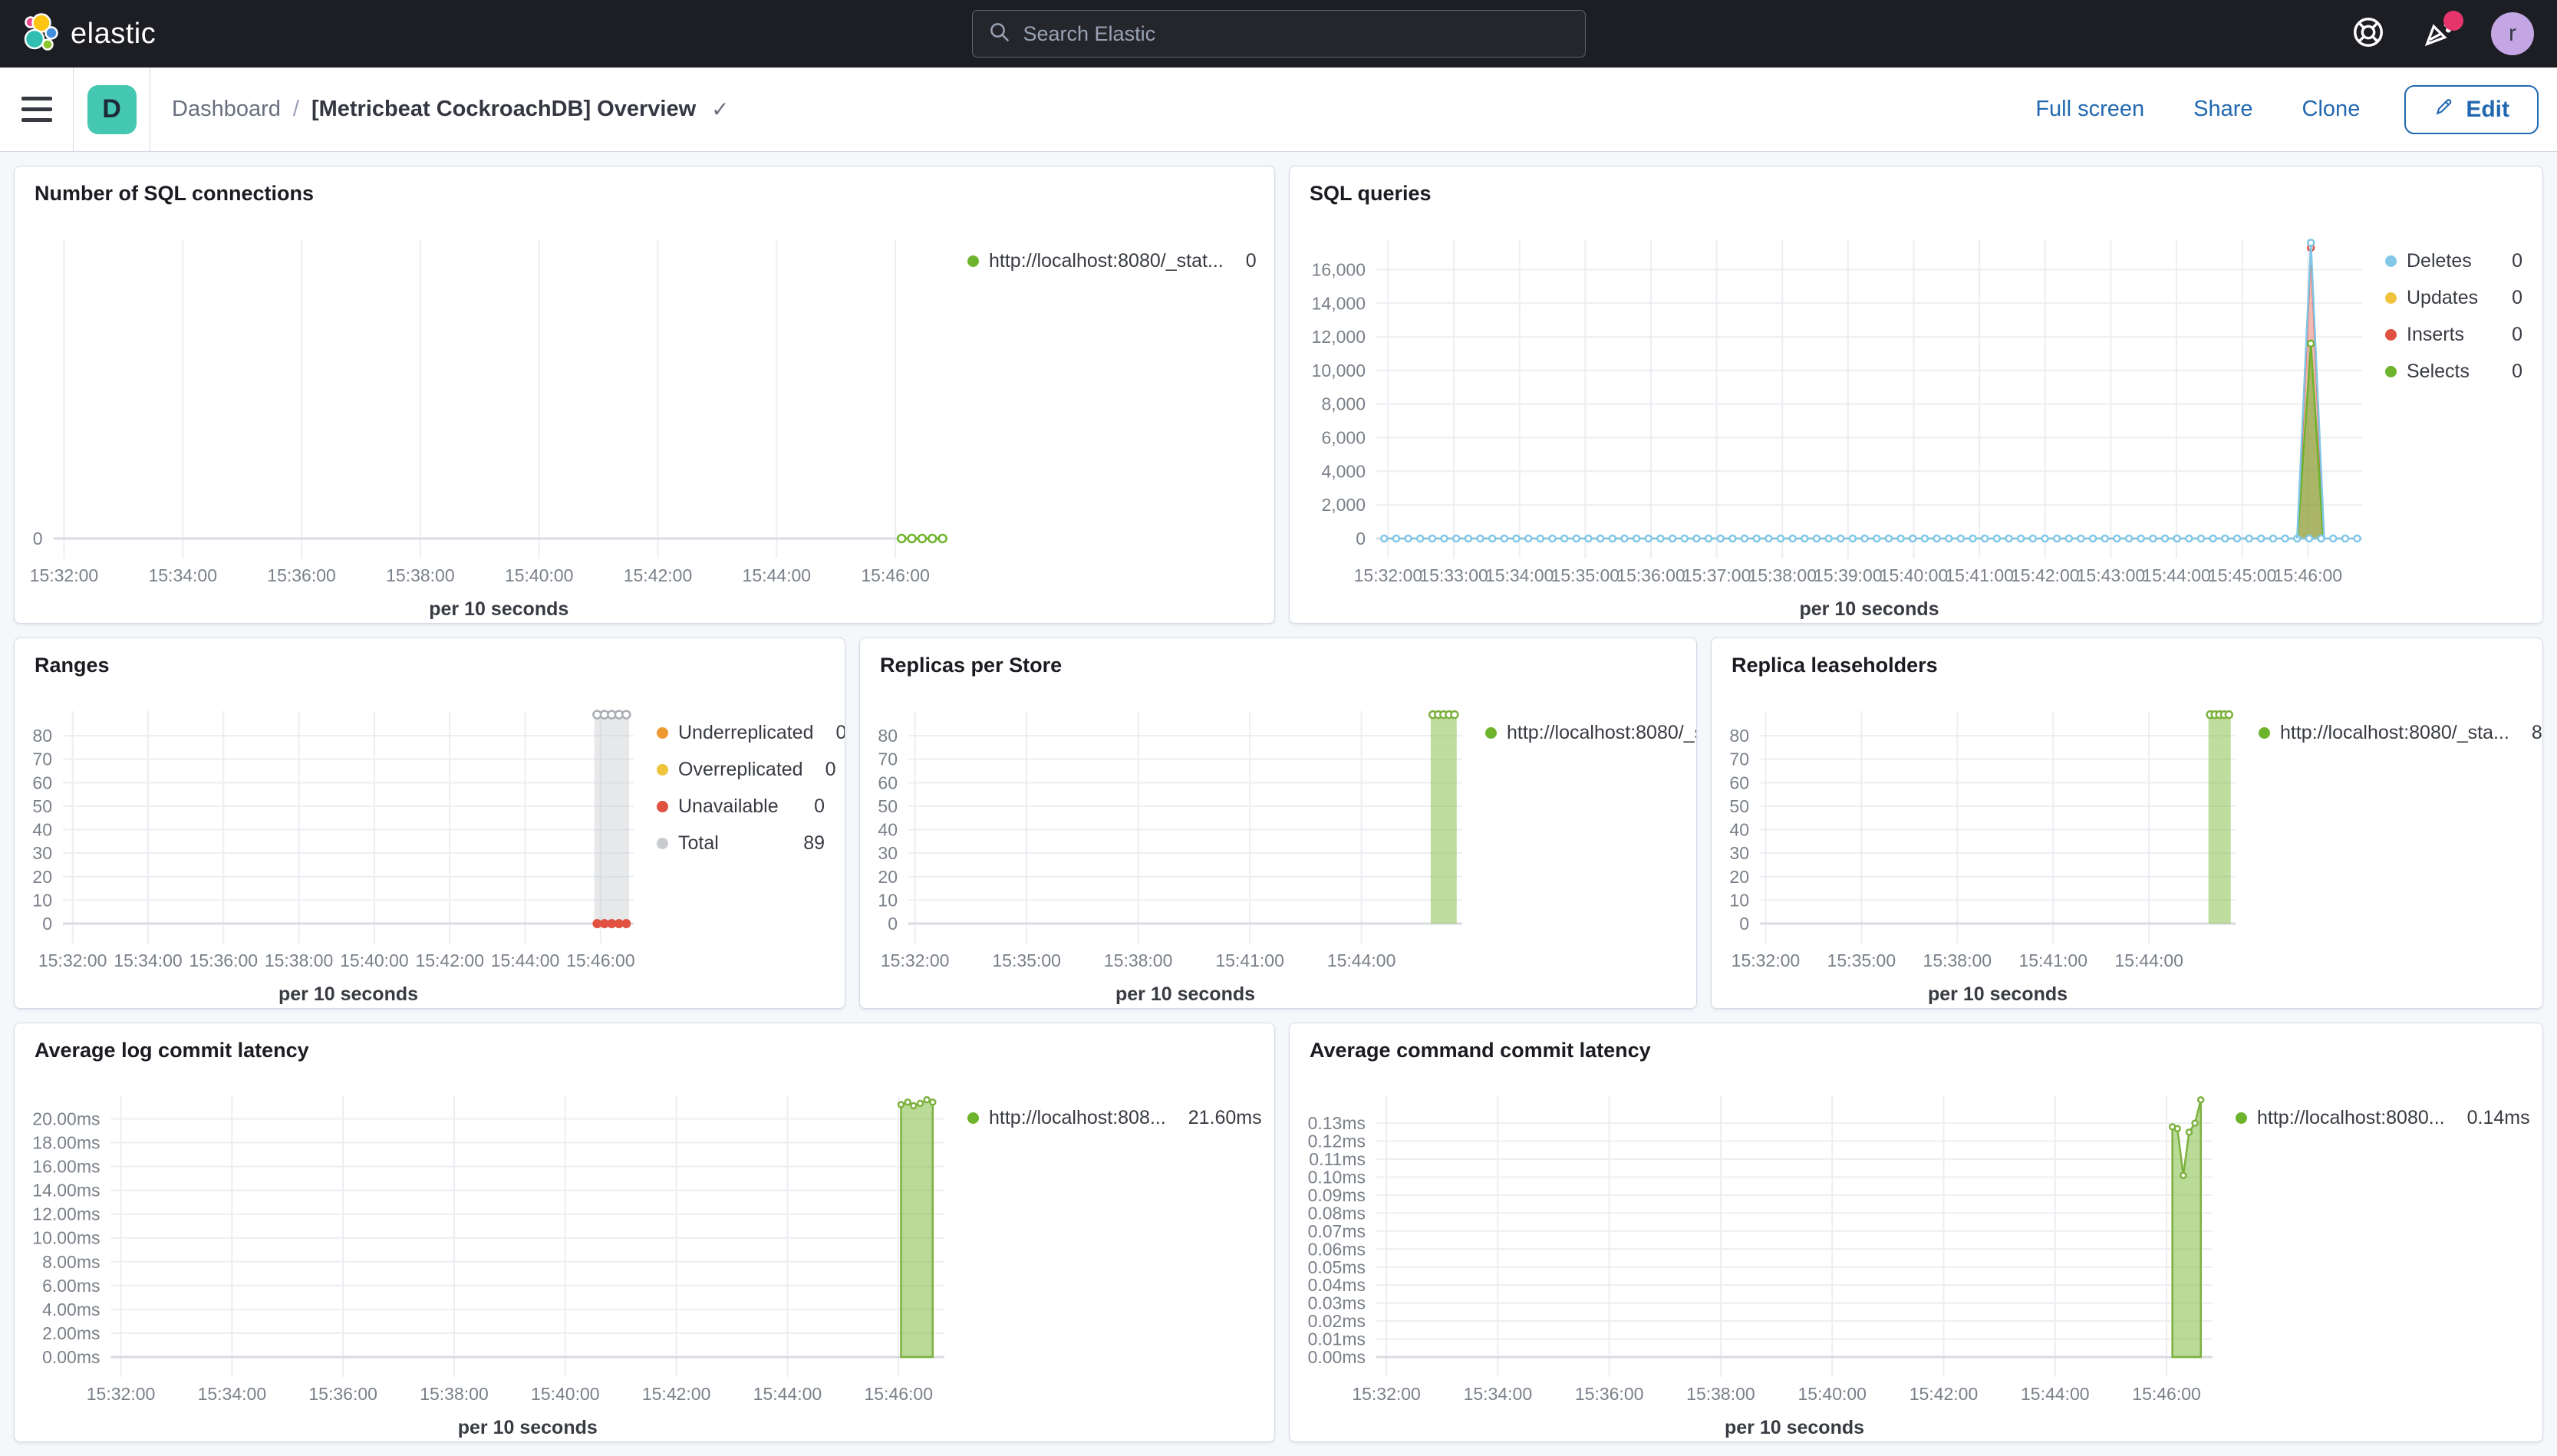 This screenshot has width=2557, height=1456. What do you see at coordinates (1337, 1303) in the screenshot?
I see `svg-text: 0.03ms` at bounding box center [1337, 1303].